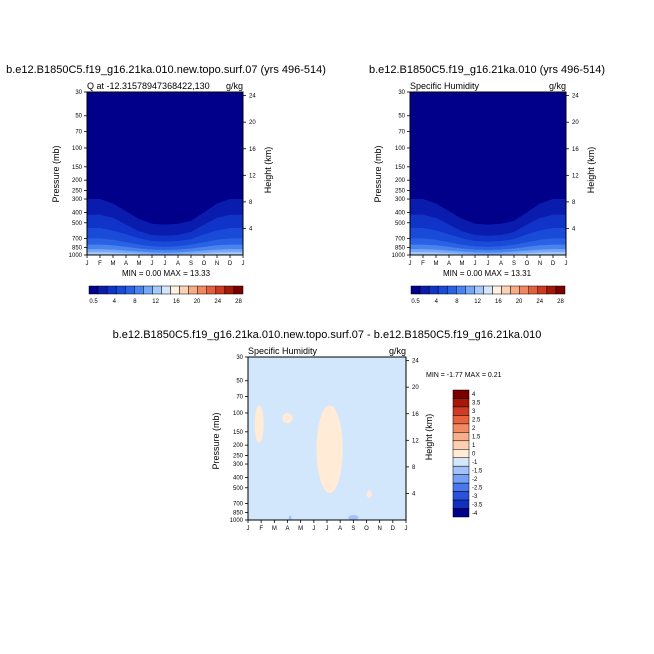 Image resolution: width=654 pixels, height=654 pixels. I want to click on top-right-colorbar: 0.5 4 8 12 16 20 24 28, so click(488, 295).